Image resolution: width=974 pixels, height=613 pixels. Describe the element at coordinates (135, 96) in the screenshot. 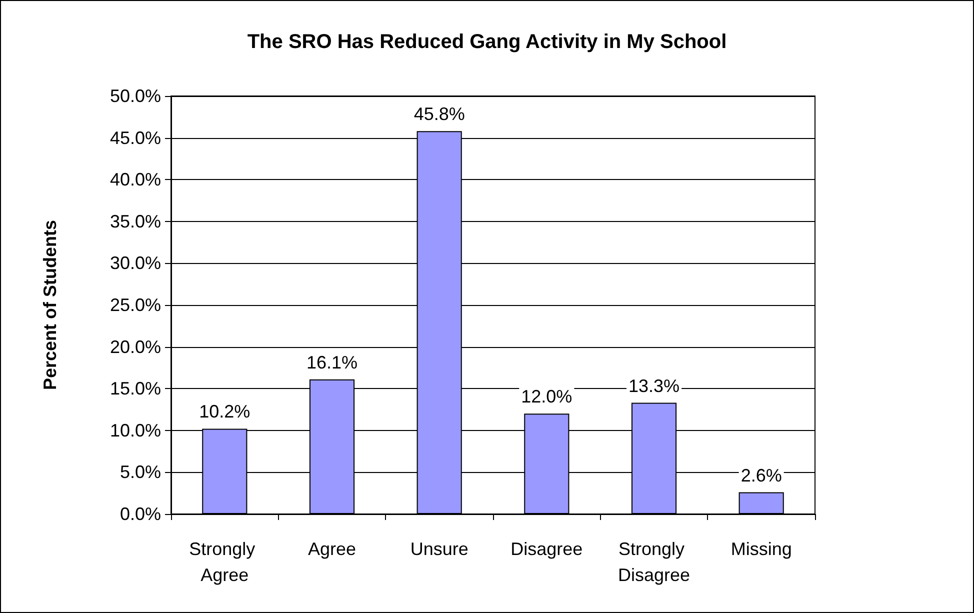

I see `y-tick-label: 50.0%` at that location.